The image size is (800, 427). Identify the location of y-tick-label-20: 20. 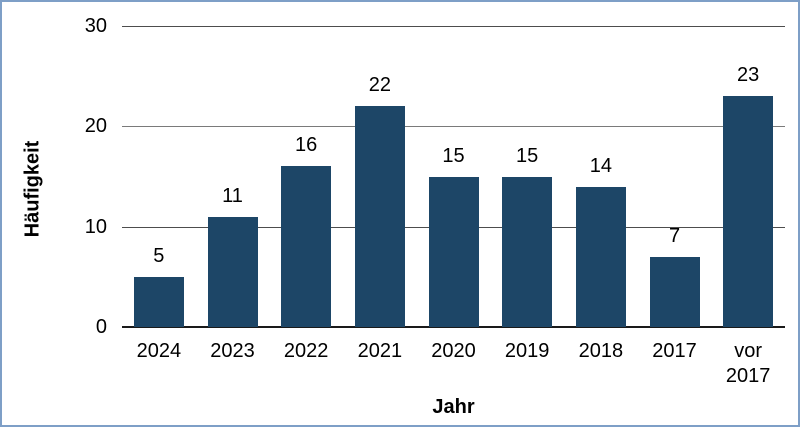
(95, 126).